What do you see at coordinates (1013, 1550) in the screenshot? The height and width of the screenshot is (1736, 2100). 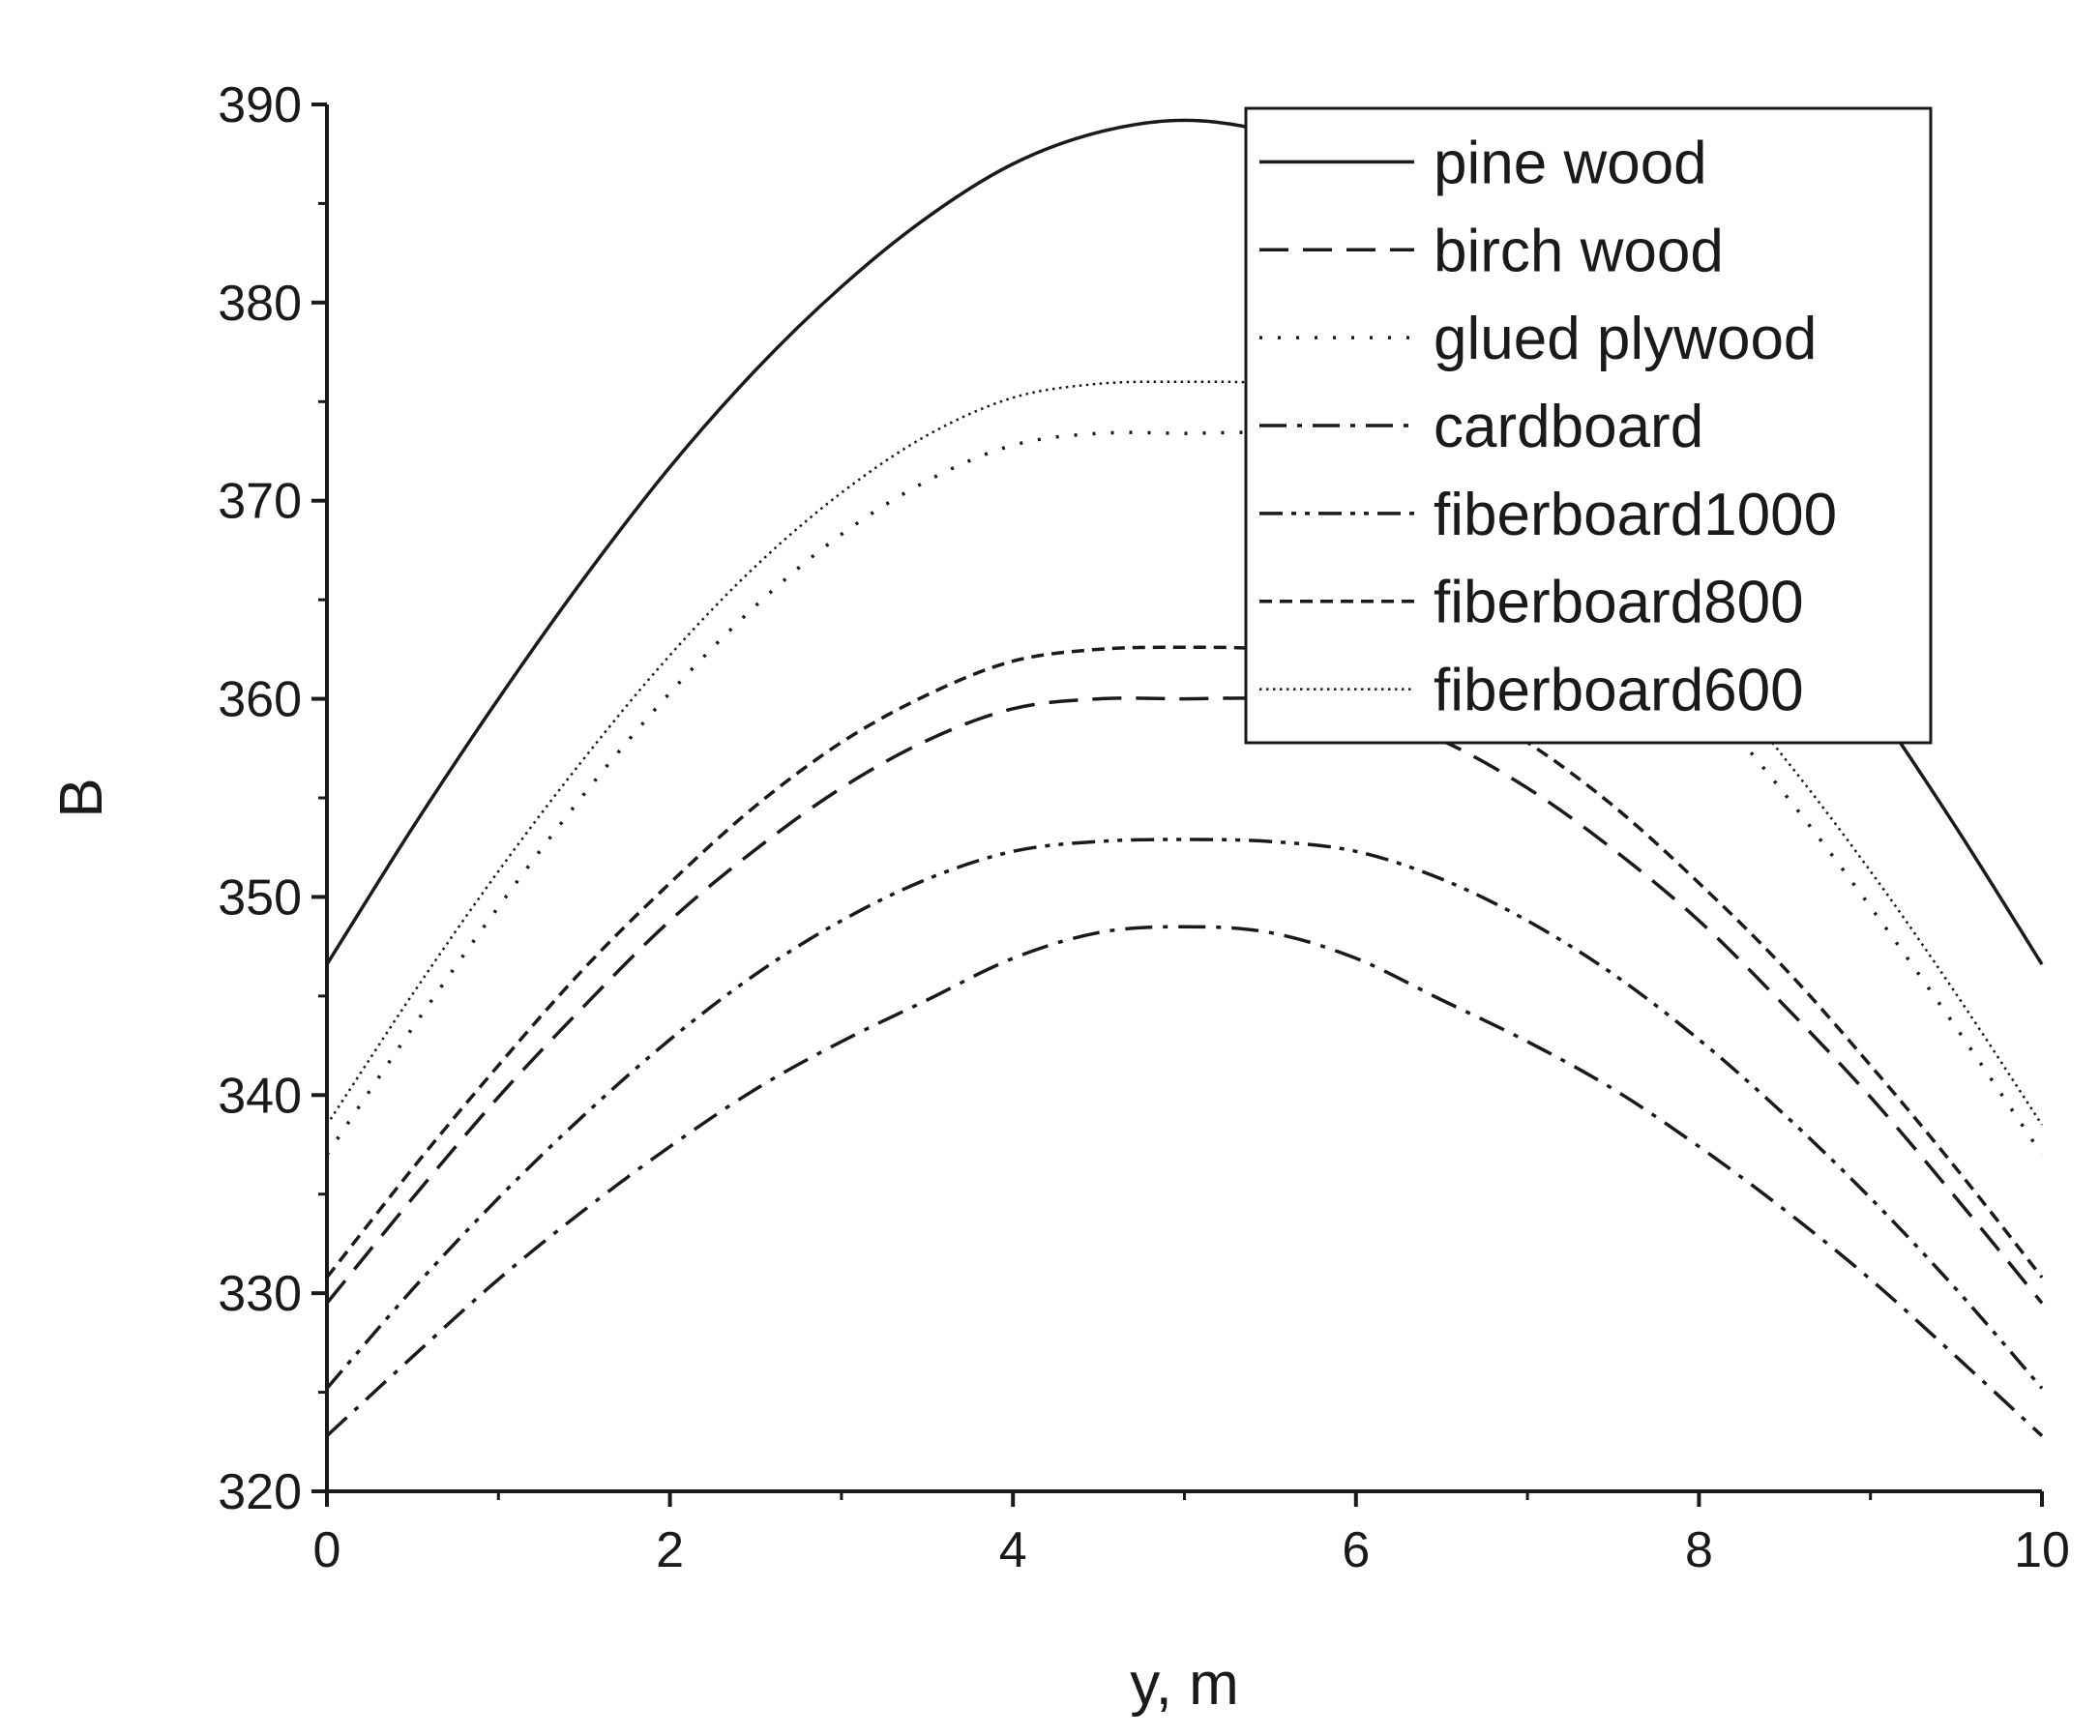 I see `x-tick-label: 4` at bounding box center [1013, 1550].